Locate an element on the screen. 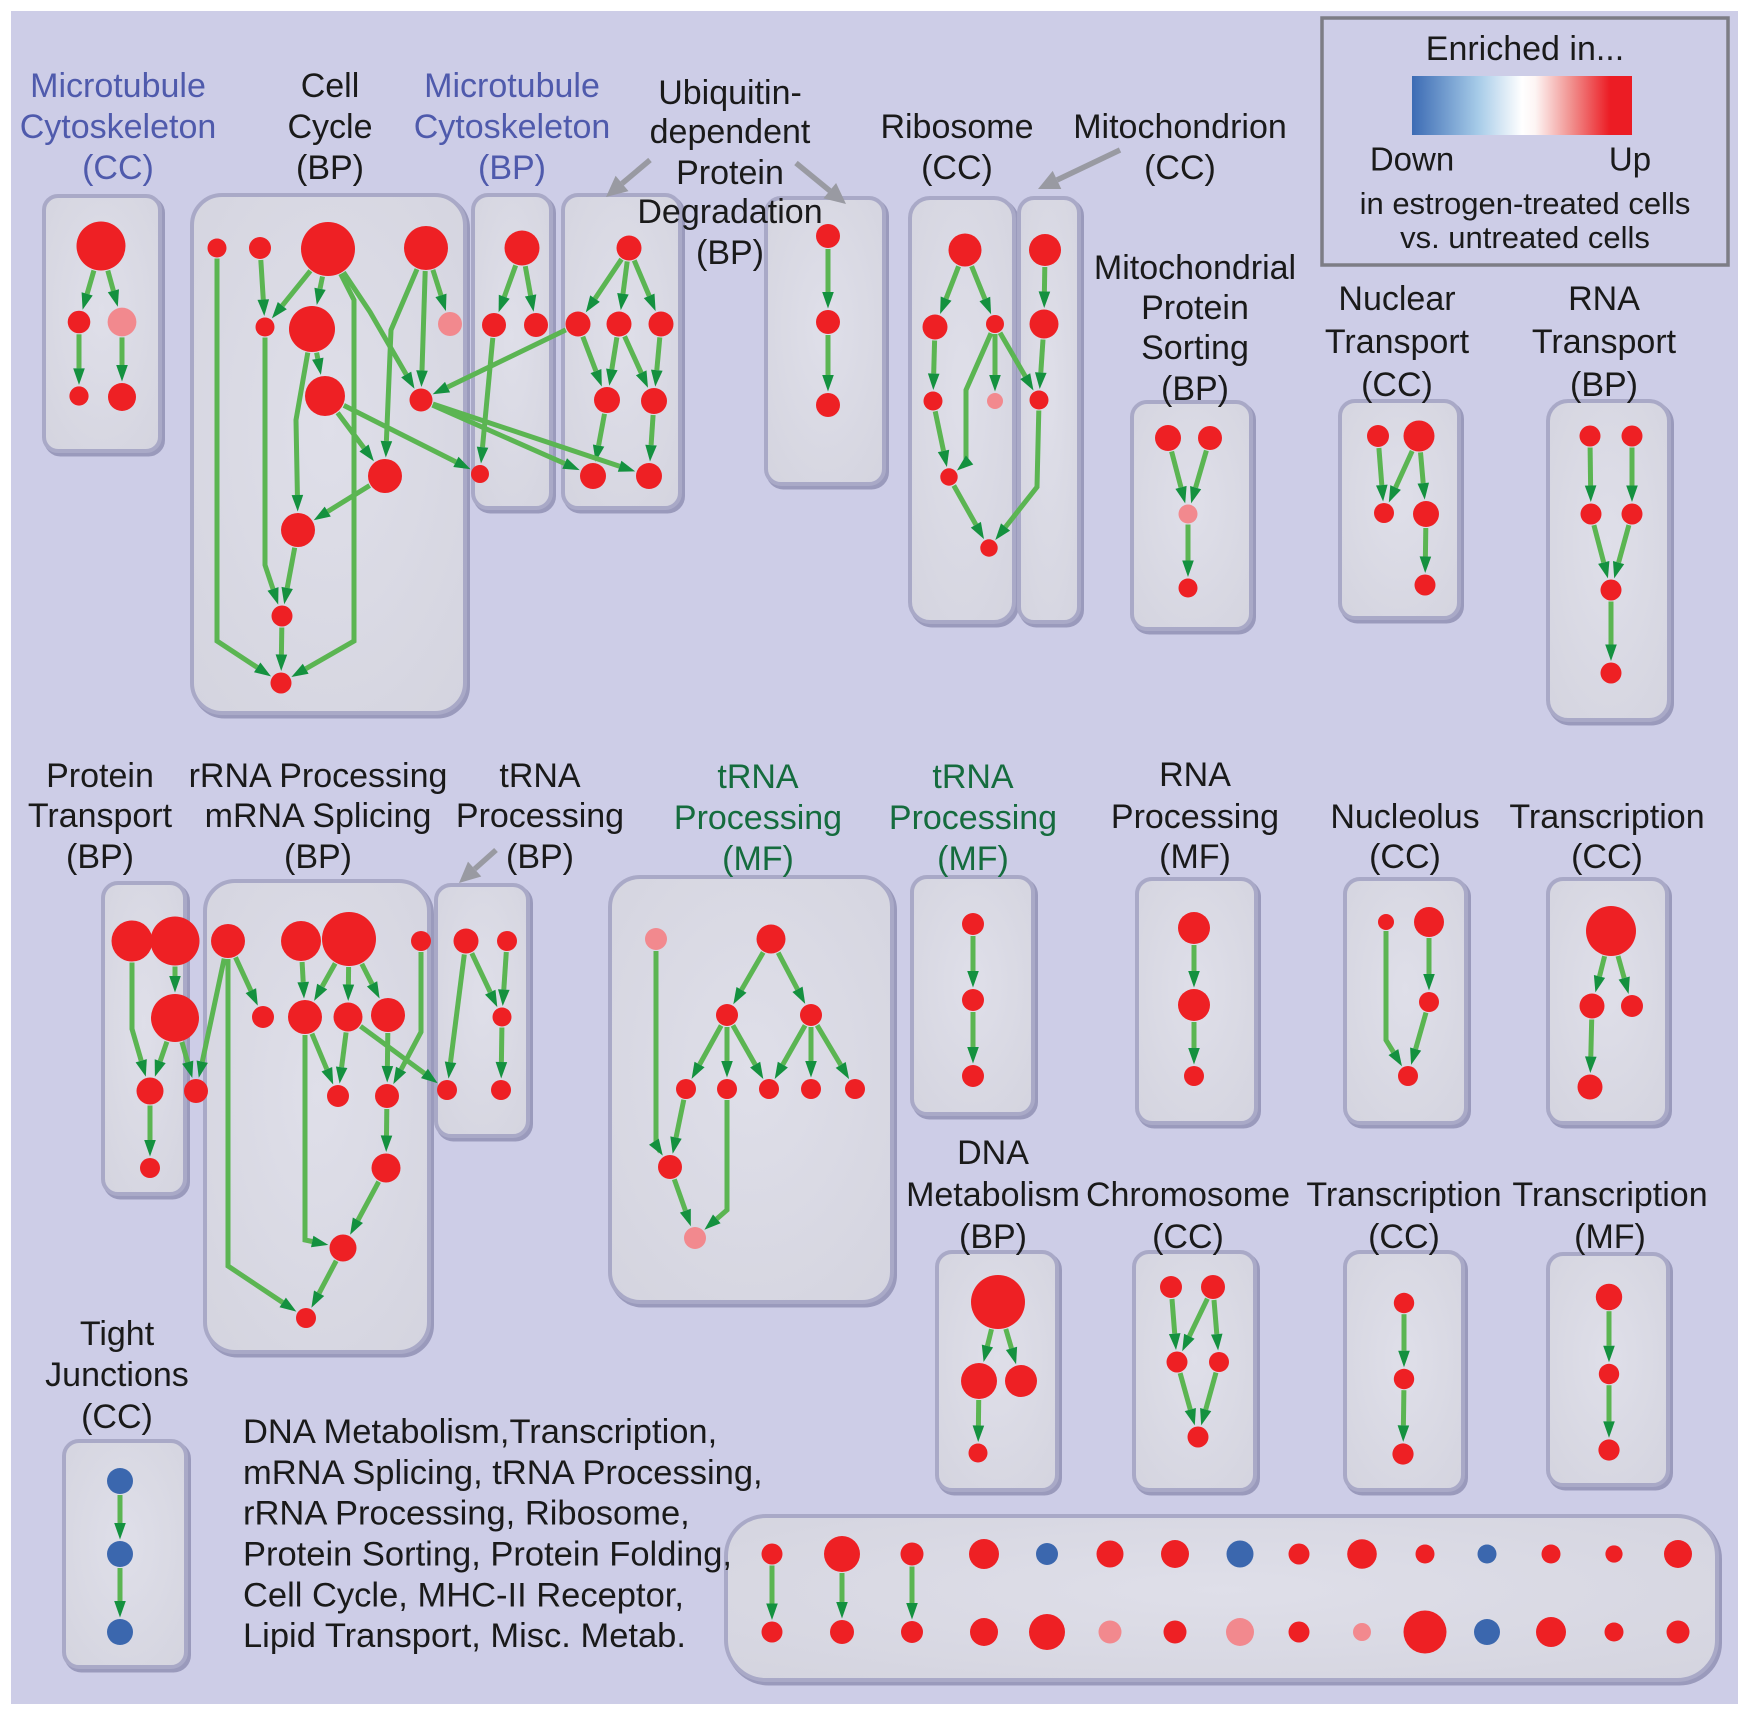 The image size is (1750, 1720). svg-text: Cell is located at coordinates (330, 86).